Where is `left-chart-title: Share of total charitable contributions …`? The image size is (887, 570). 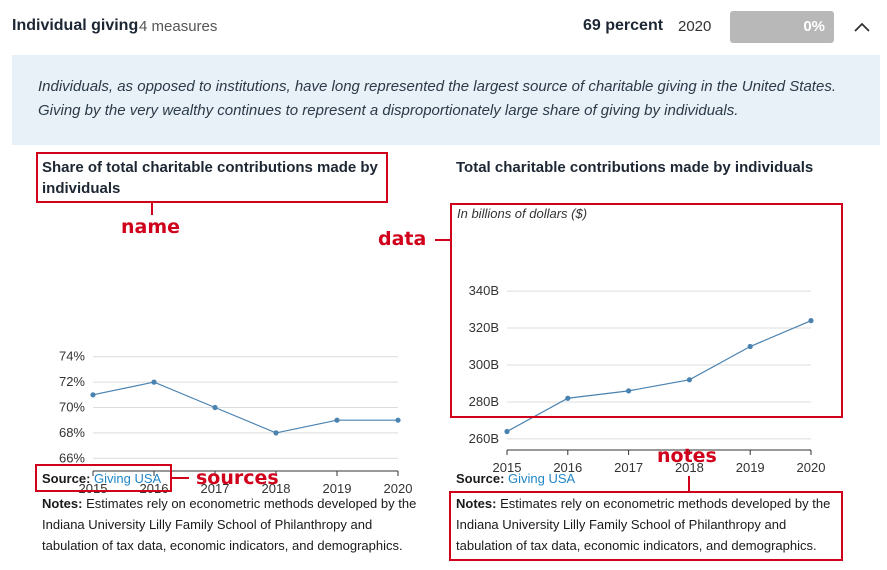
left-chart-title: Share of total charitable contributions … is located at coordinates (210, 178).